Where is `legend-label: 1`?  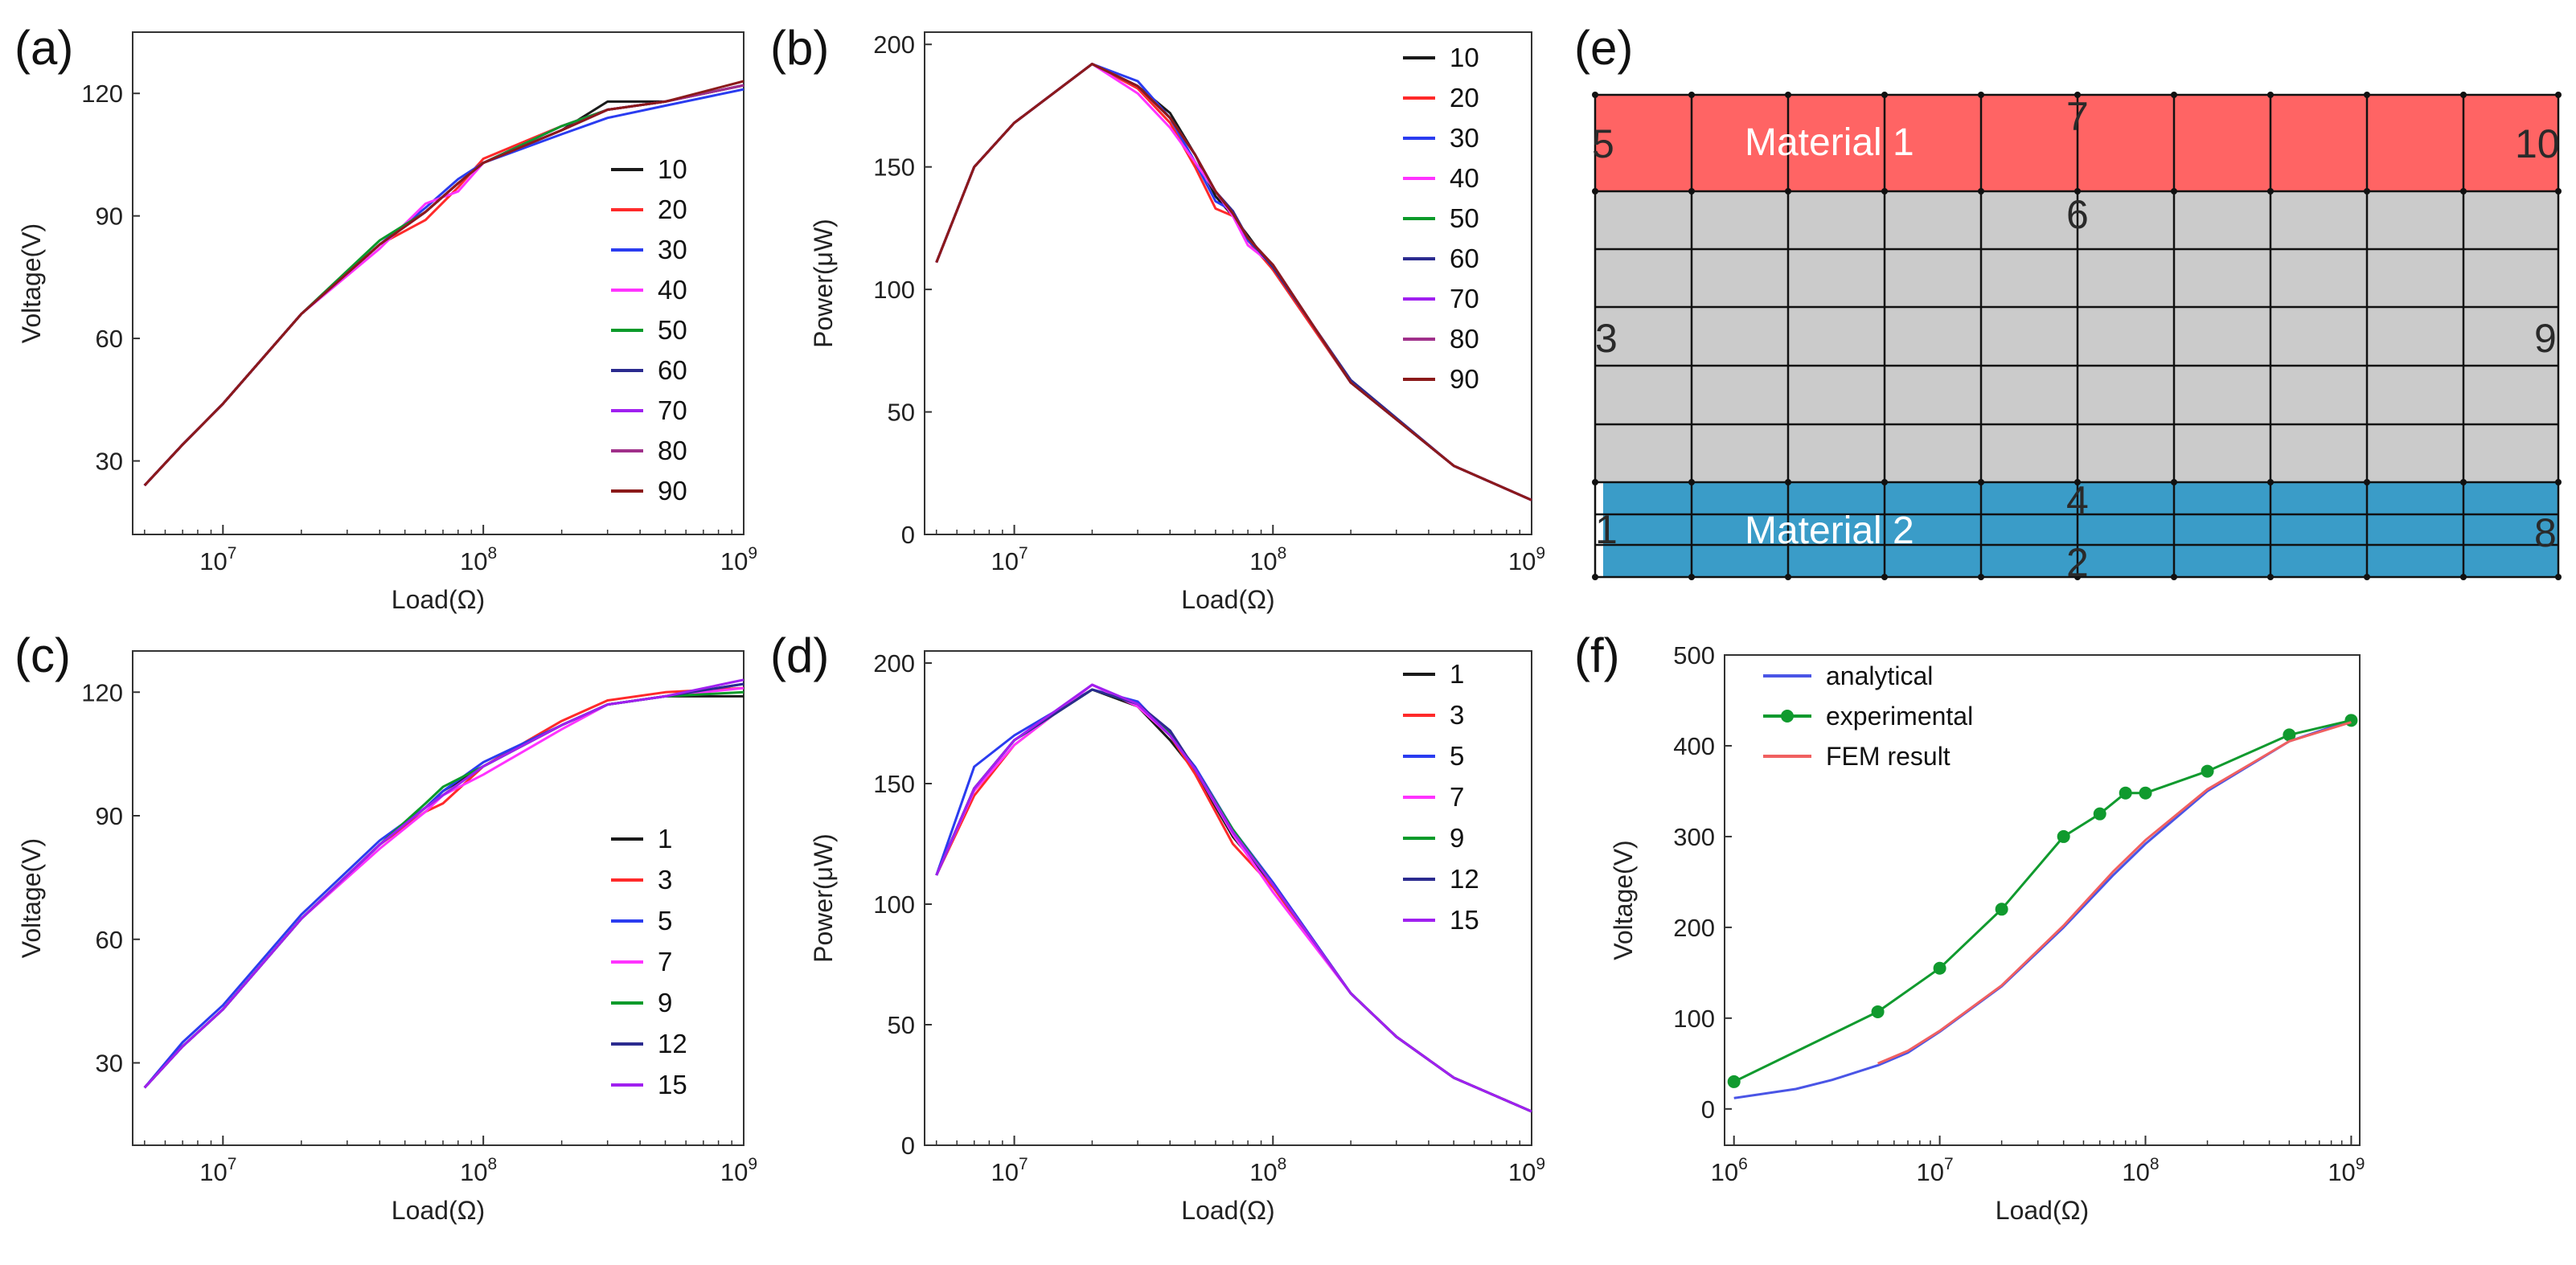
legend-label: 1 is located at coordinates (665, 839).